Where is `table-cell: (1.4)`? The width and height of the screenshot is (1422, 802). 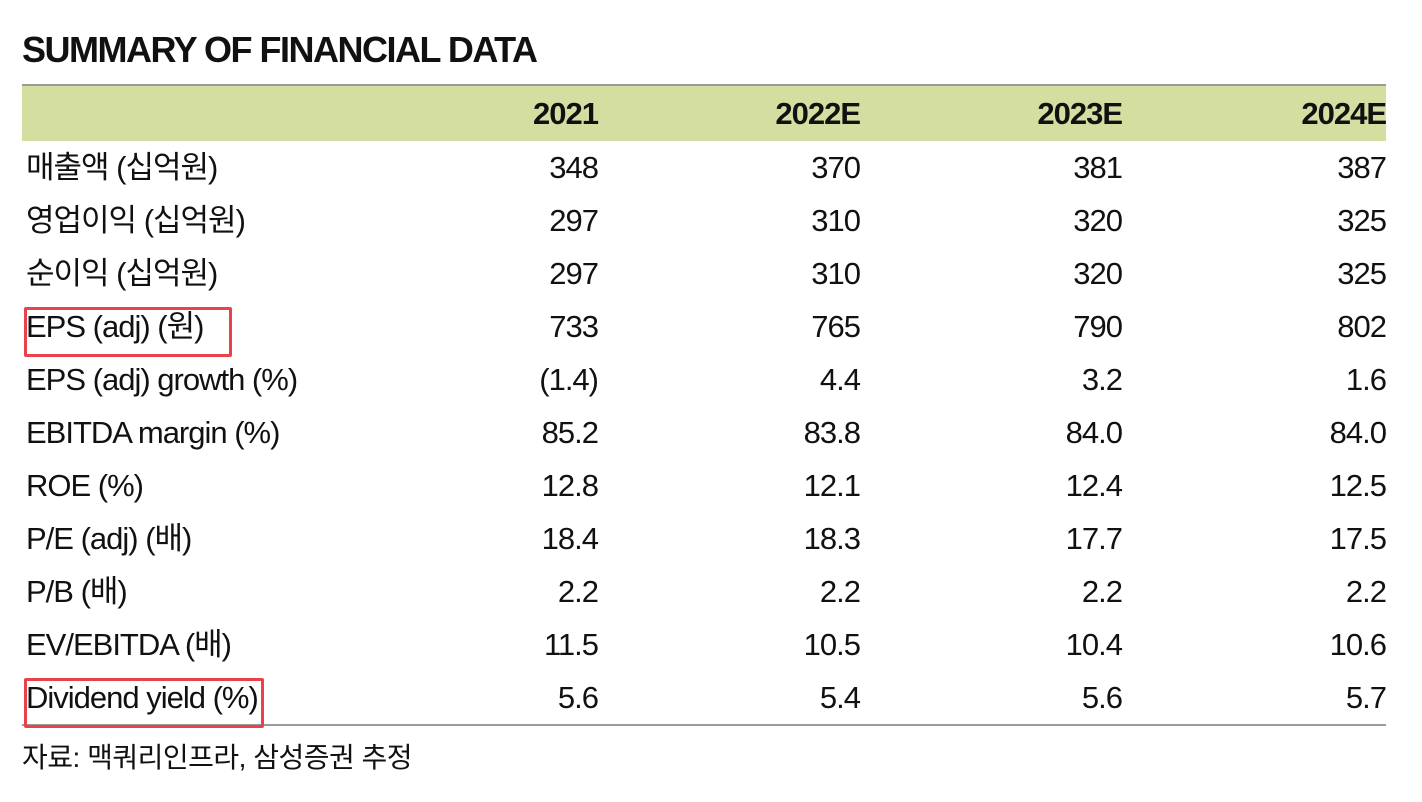
table-cell: (1.4) is located at coordinates (569, 379).